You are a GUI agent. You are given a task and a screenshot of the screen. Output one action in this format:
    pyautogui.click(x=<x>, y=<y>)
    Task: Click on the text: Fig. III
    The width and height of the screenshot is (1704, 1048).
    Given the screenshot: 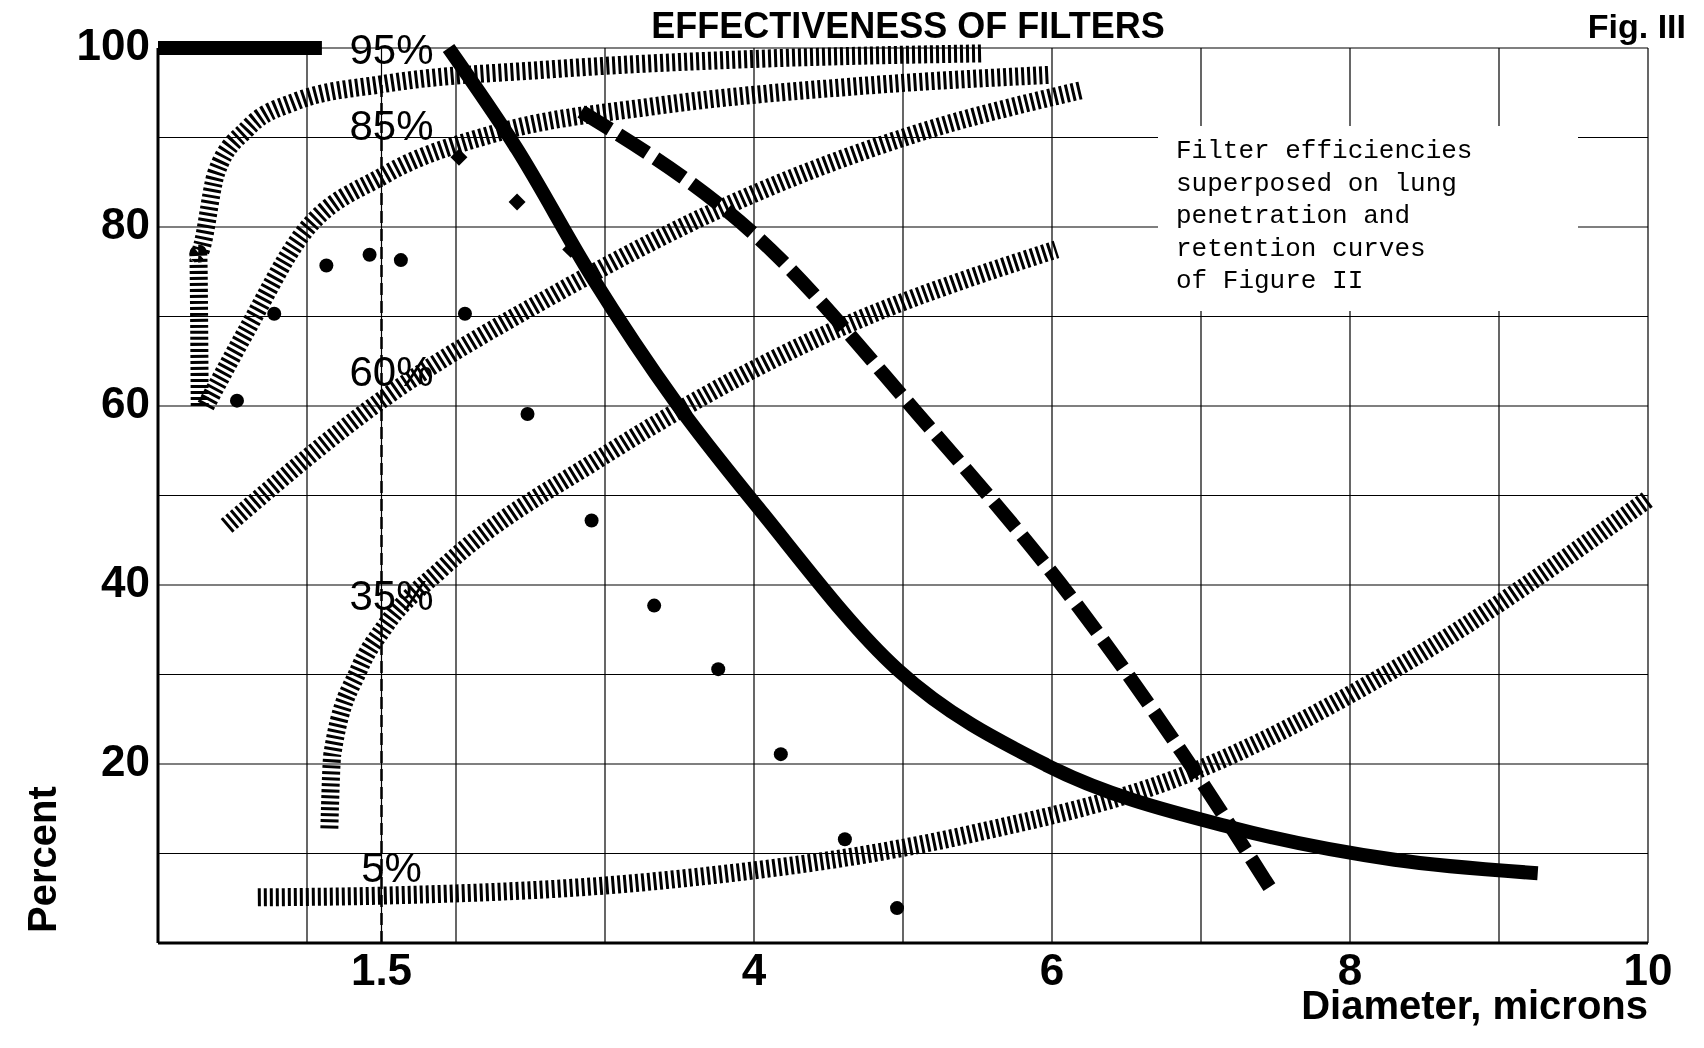 What is the action you would take?
    pyautogui.click(x=1636, y=26)
    